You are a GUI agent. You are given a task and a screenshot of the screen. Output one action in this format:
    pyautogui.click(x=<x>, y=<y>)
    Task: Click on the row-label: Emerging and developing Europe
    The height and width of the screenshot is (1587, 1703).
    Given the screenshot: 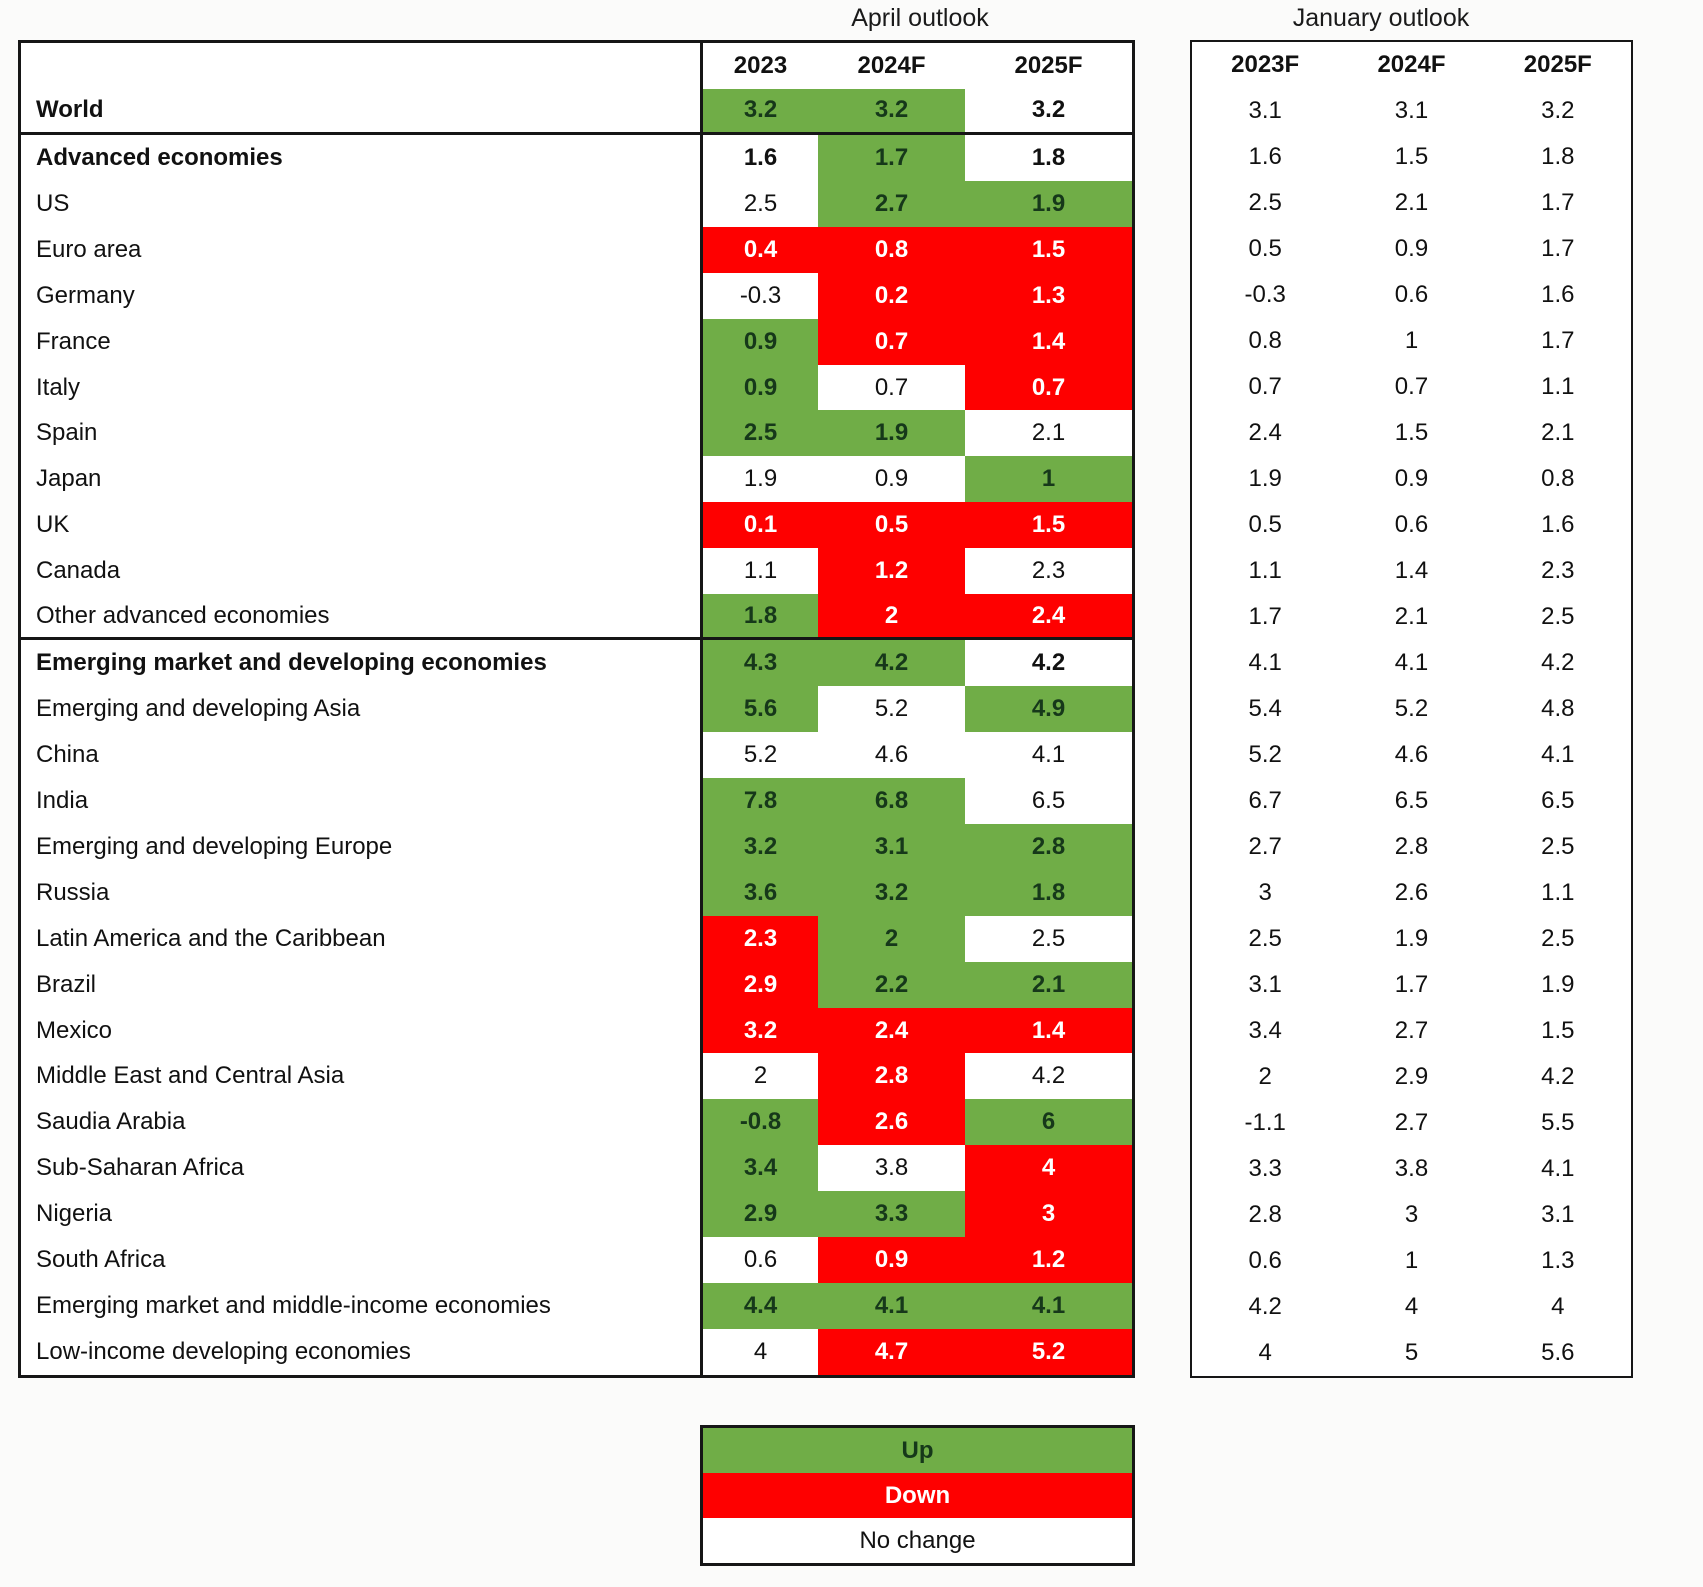 What is the action you would take?
    pyautogui.click(x=214, y=846)
    